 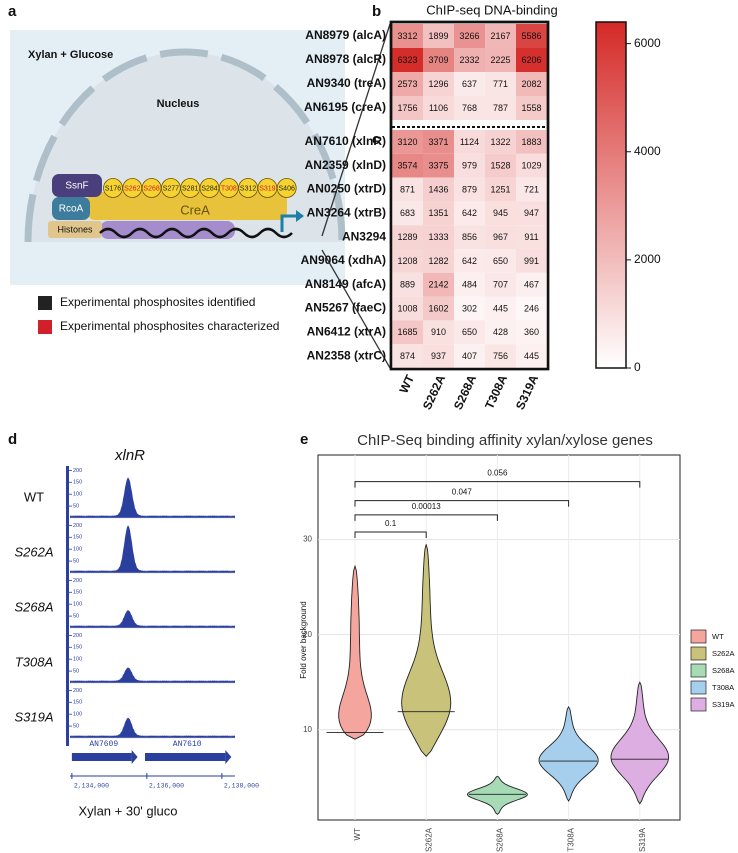 I want to click on cell-label: 2167, so click(x=500, y=36).